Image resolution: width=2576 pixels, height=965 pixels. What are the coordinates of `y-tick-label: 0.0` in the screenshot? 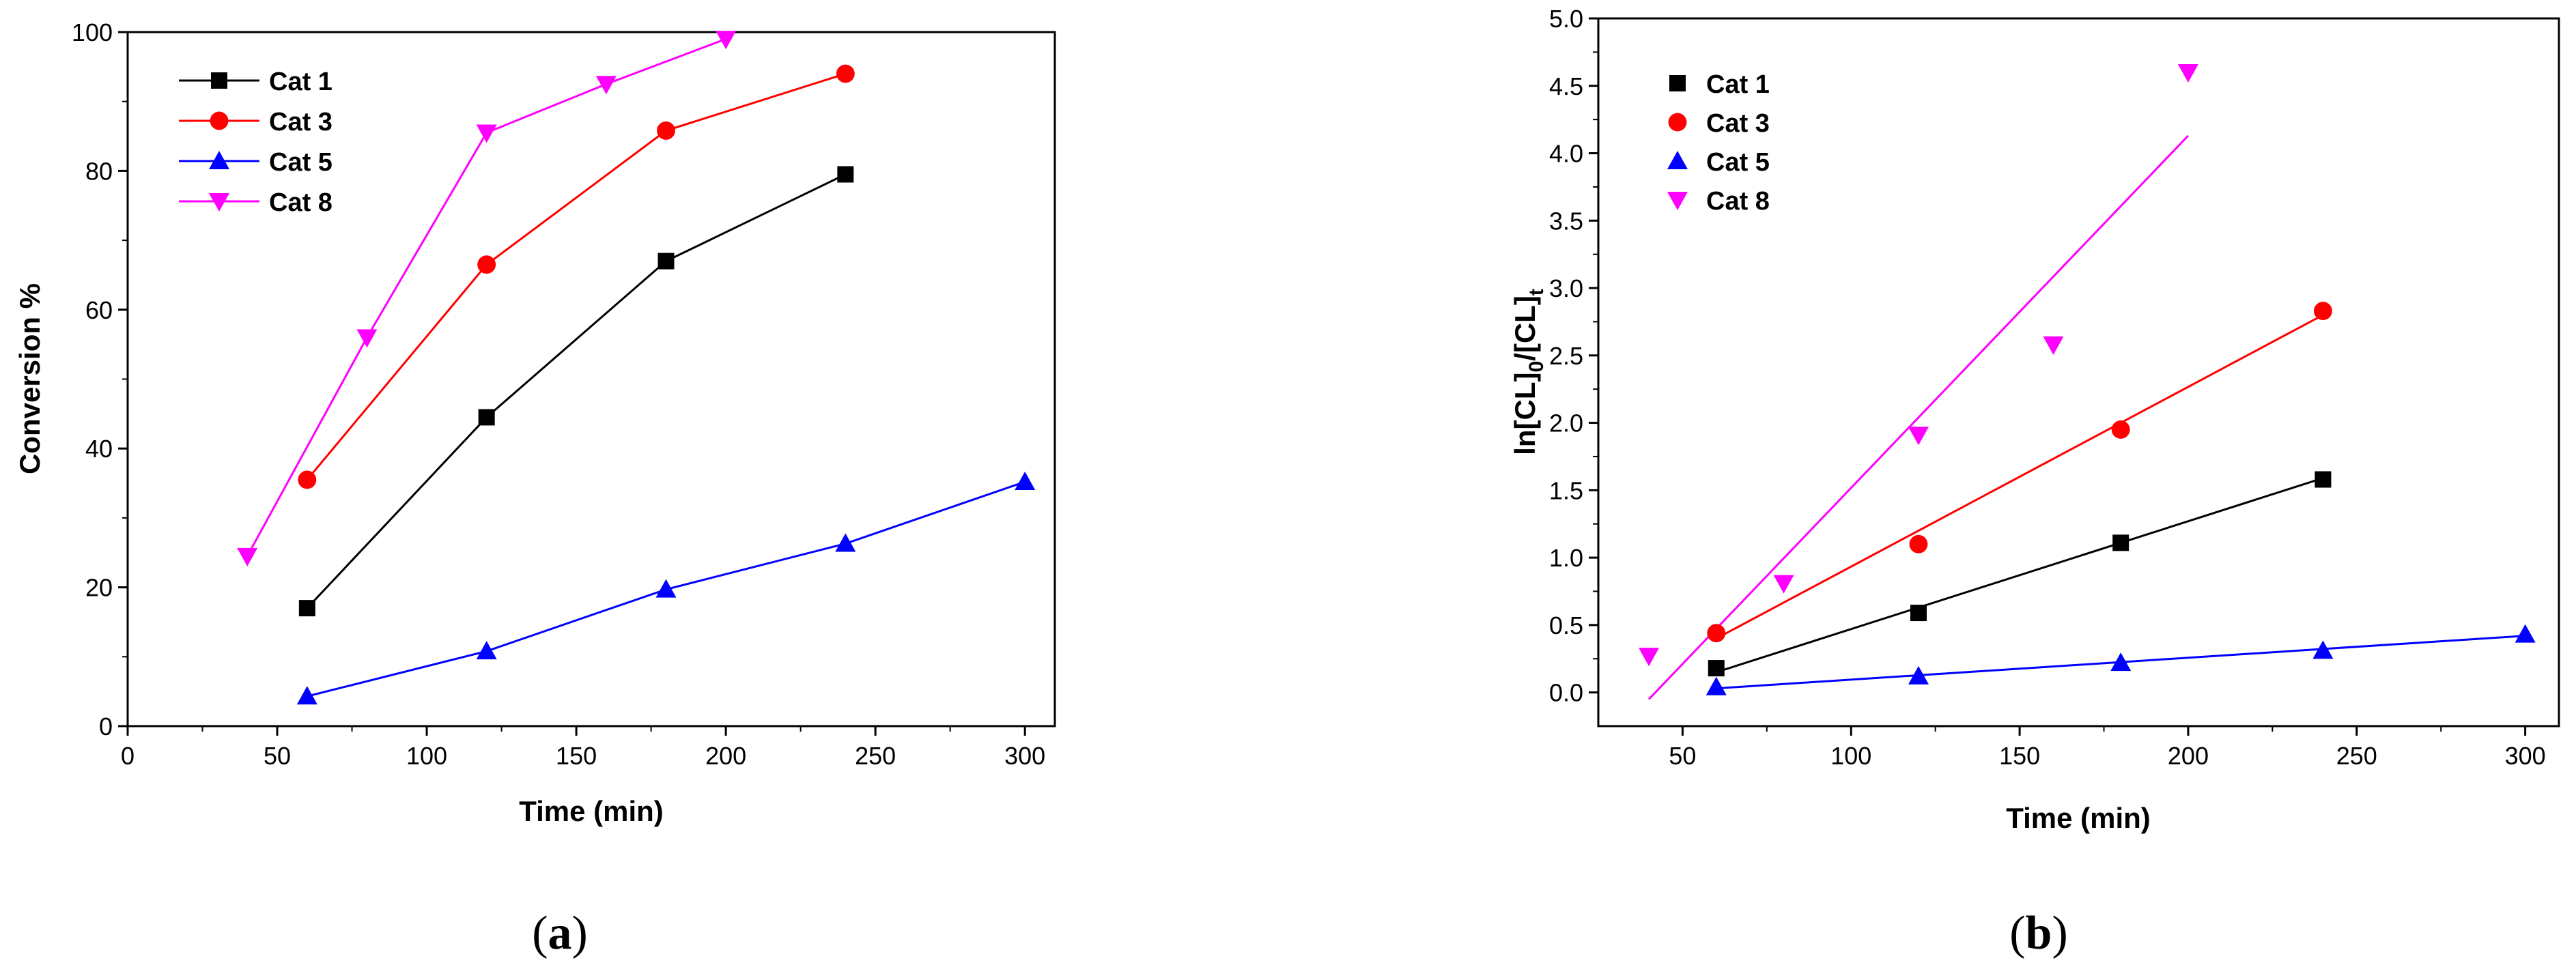 It's located at (1566, 693).